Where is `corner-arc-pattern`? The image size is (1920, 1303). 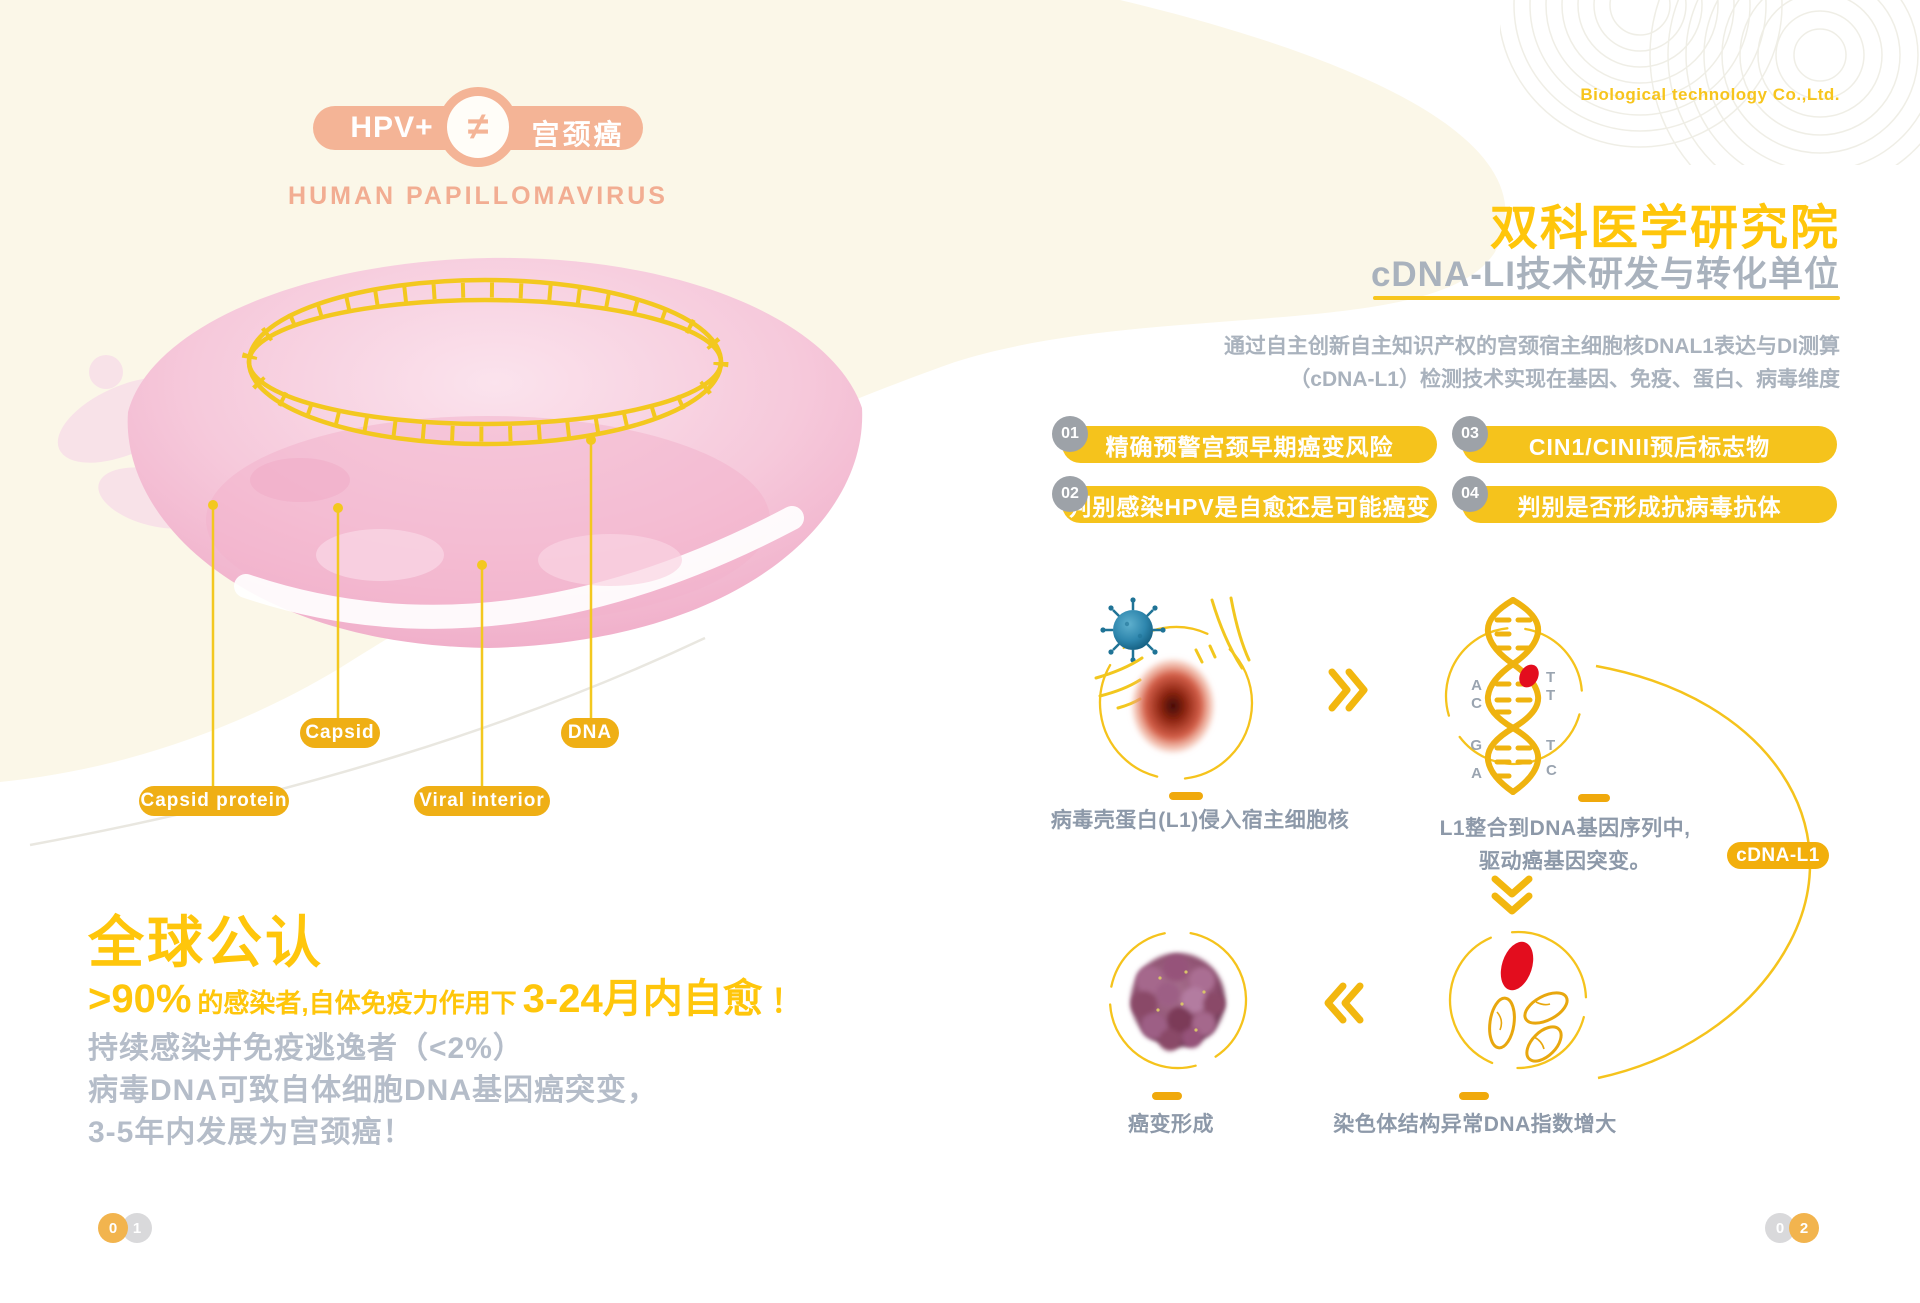
corner-arc-pattern is located at coordinates (1710, 82).